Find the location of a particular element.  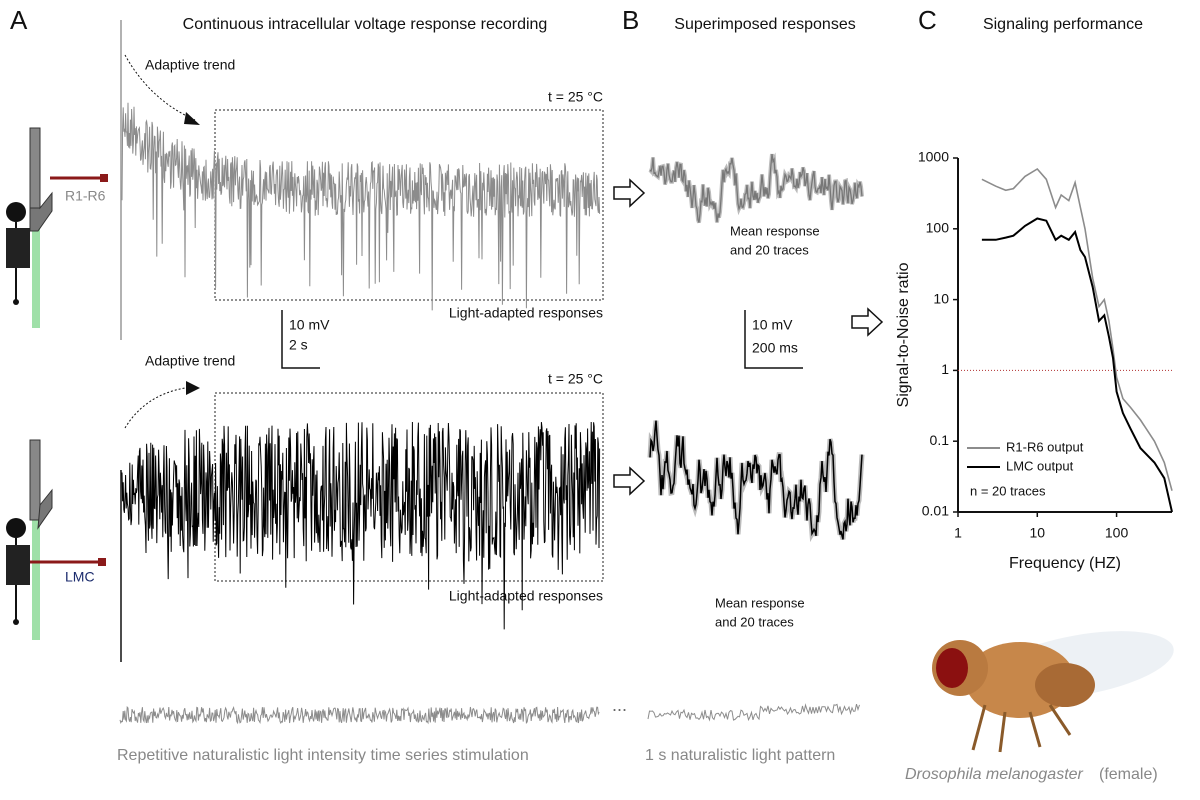

panel-letter: A is located at coordinates (19, 20).